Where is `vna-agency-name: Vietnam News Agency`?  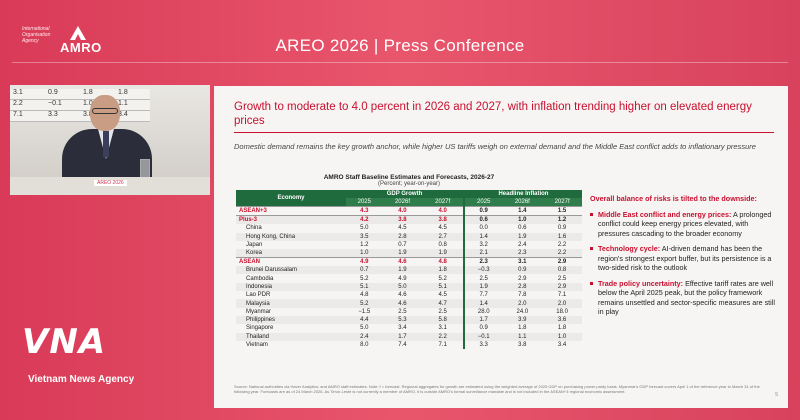 vna-agency-name: Vietnam News Agency is located at coordinates (81, 379).